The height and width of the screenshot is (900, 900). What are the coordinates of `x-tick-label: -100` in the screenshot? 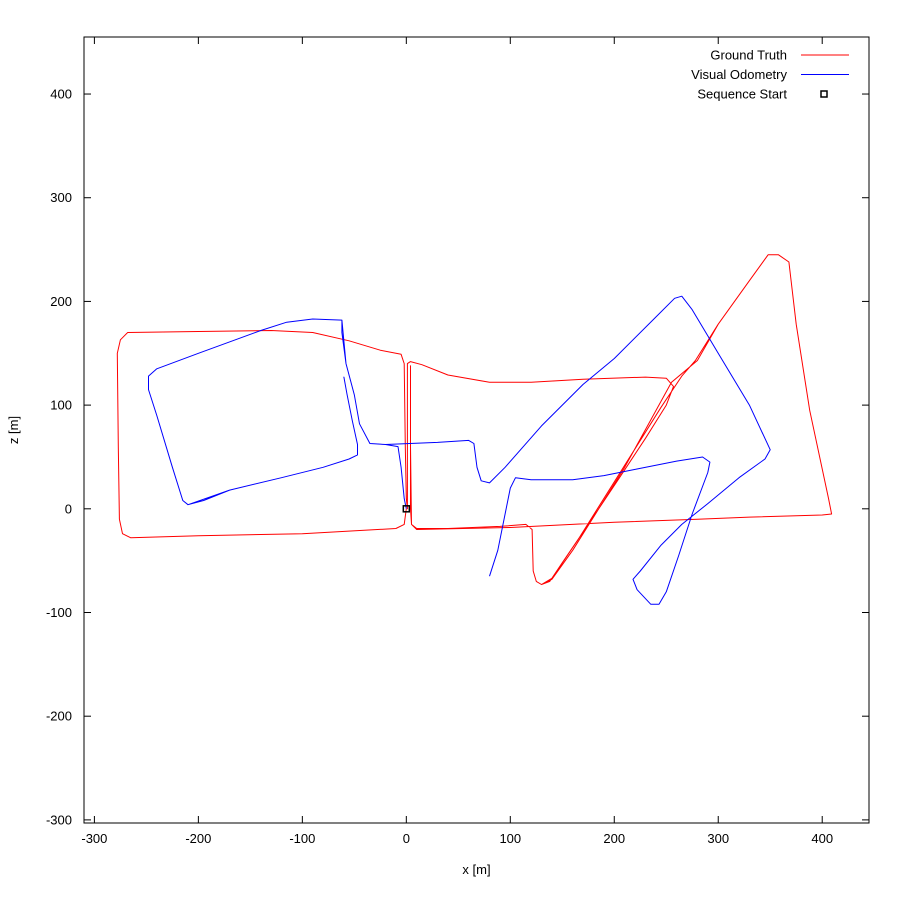 It's located at (302, 838).